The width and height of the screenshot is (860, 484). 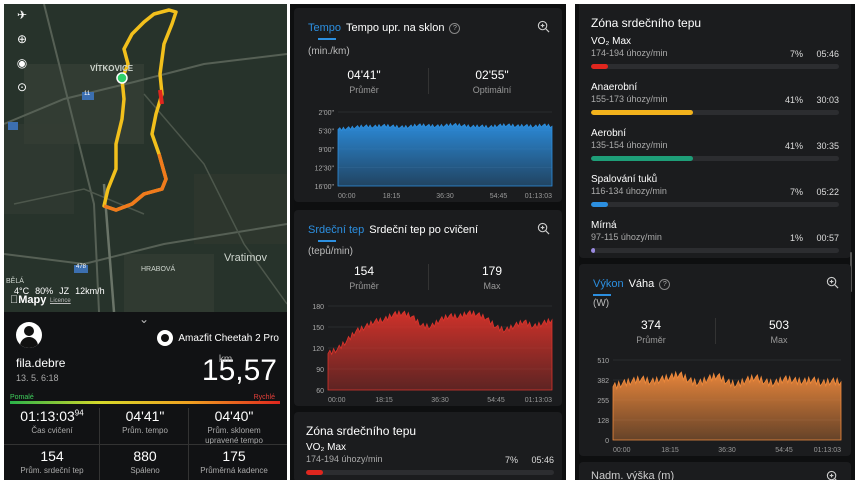 I want to click on tab-heart-rate: Srdeční tep, so click(x=336, y=230).